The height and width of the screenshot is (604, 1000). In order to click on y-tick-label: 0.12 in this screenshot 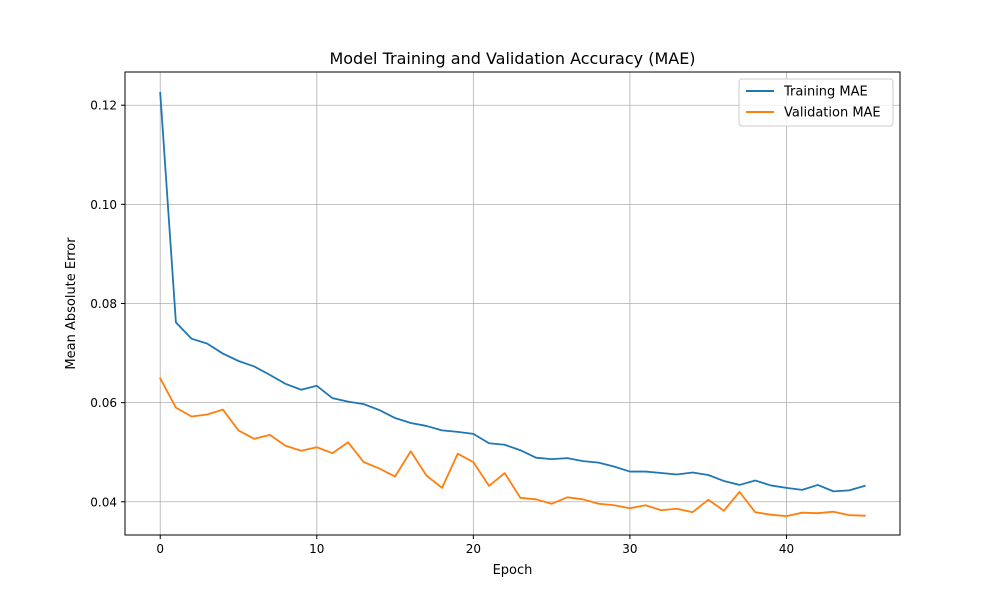, I will do `click(103, 106)`.